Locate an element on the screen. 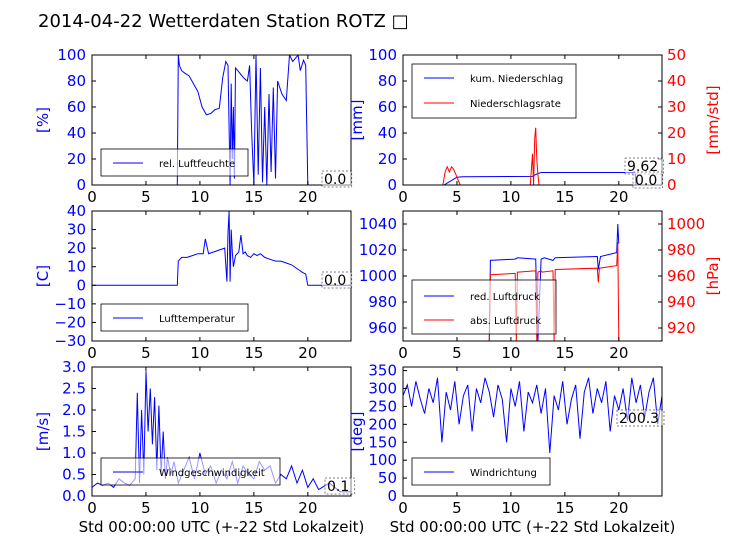 Image resolution: width=736 pixels, height=552 pixels. svg-text: 9.62 is located at coordinates (642, 167).